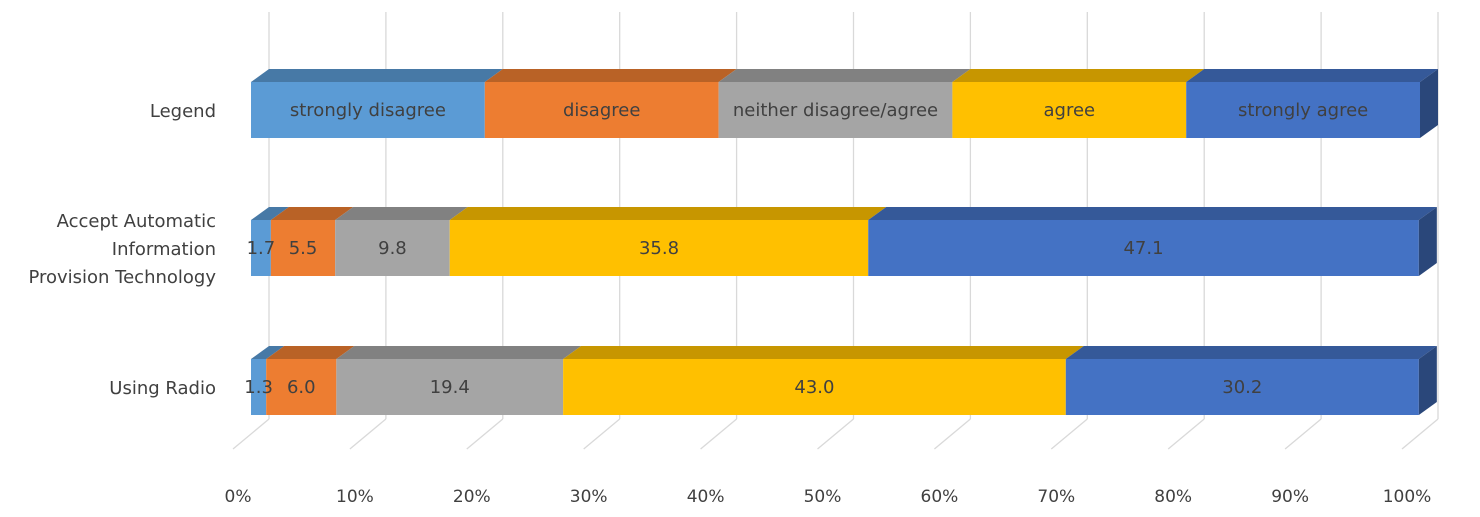 The image size is (1480, 517). What do you see at coordinates (162, 388) in the screenshot?
I see `y-category-label: Using Radio` at bounding box center [162, 388].